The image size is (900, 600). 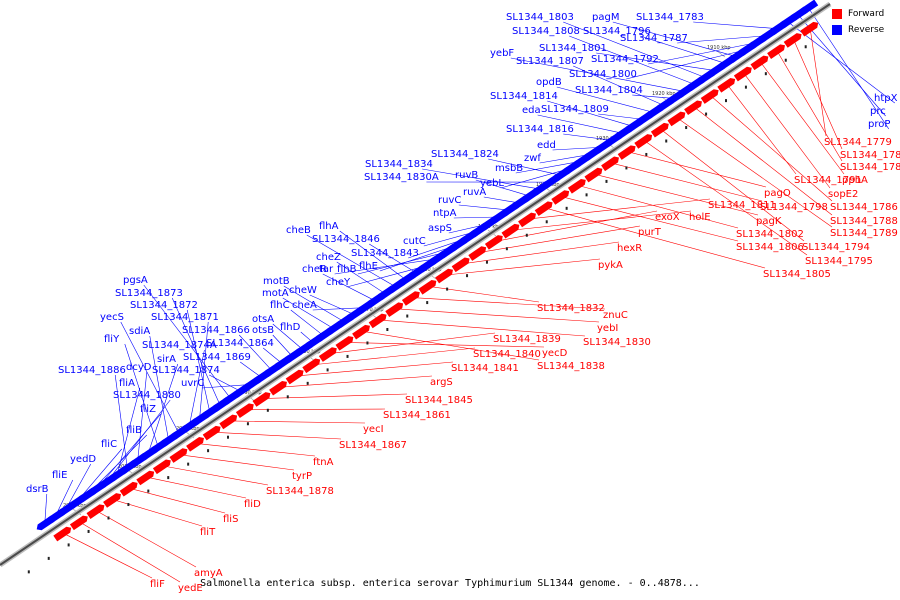 What do you see at coordinates (441, 382) in the screenshot?
I see `forward-gene-label: argS` at bounding box center [441, 382].